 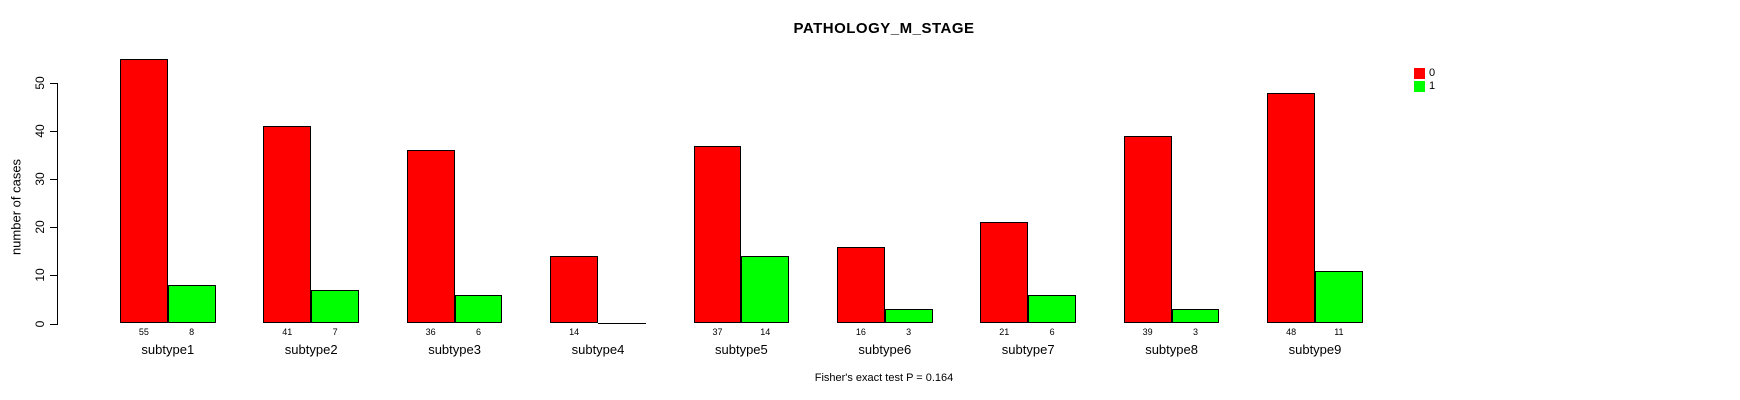 What do you see at coordinates (598, 349) in the screenshot?
I see `x-axis-category-label: subtype4` at bounding box center [598, 349].